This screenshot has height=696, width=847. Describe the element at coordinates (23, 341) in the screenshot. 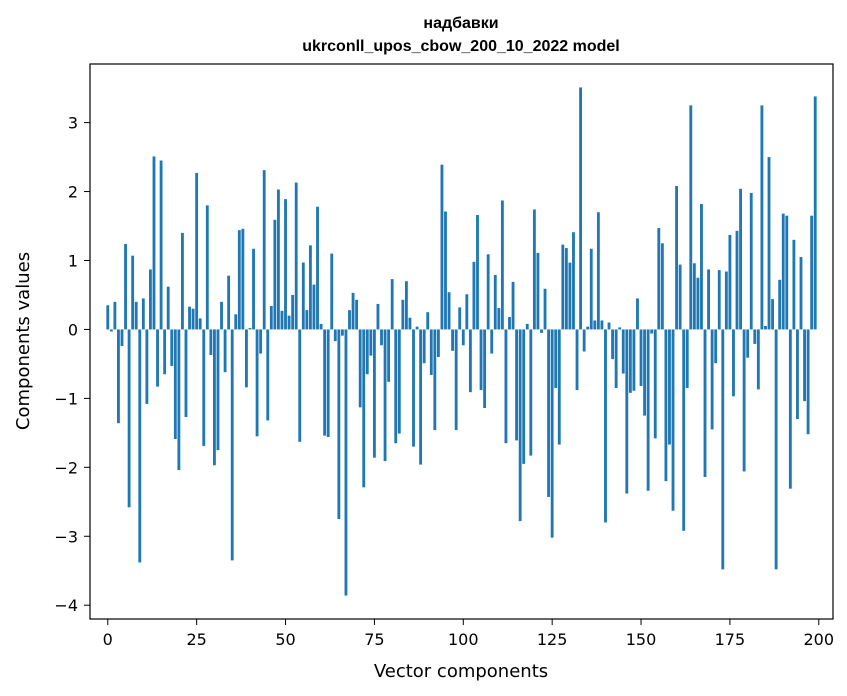

I see `y-axis-label: Components values` at that location.